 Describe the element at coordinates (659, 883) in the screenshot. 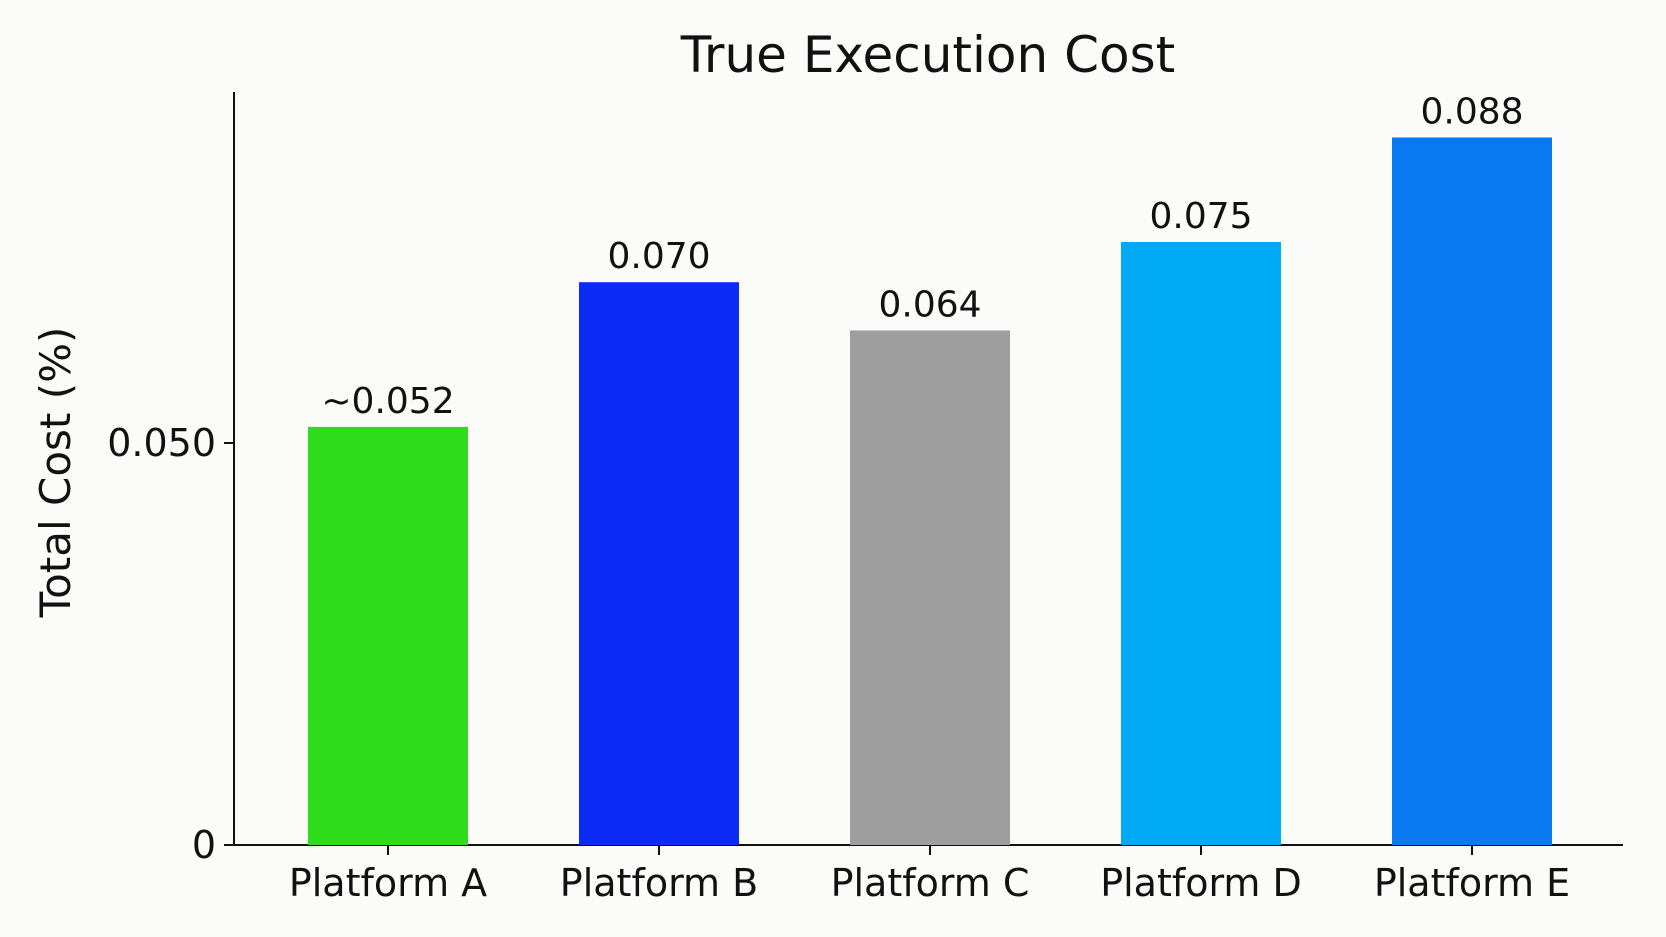

I see `x-tick-label: Platform B` at that location.